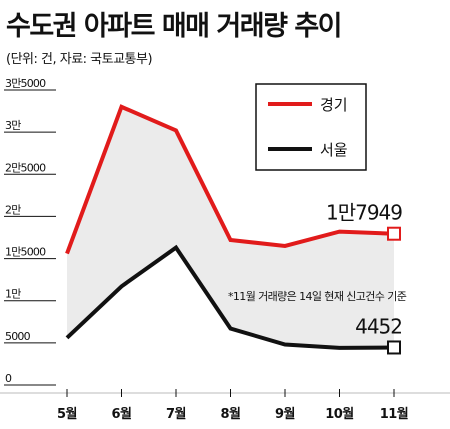 The height and width of the screenshot is (429, 450). What do you see at coordinates (364, 213) in the screenshot?
I see `series-end-label-0: 1만7949` at bounding box center [364, 213].